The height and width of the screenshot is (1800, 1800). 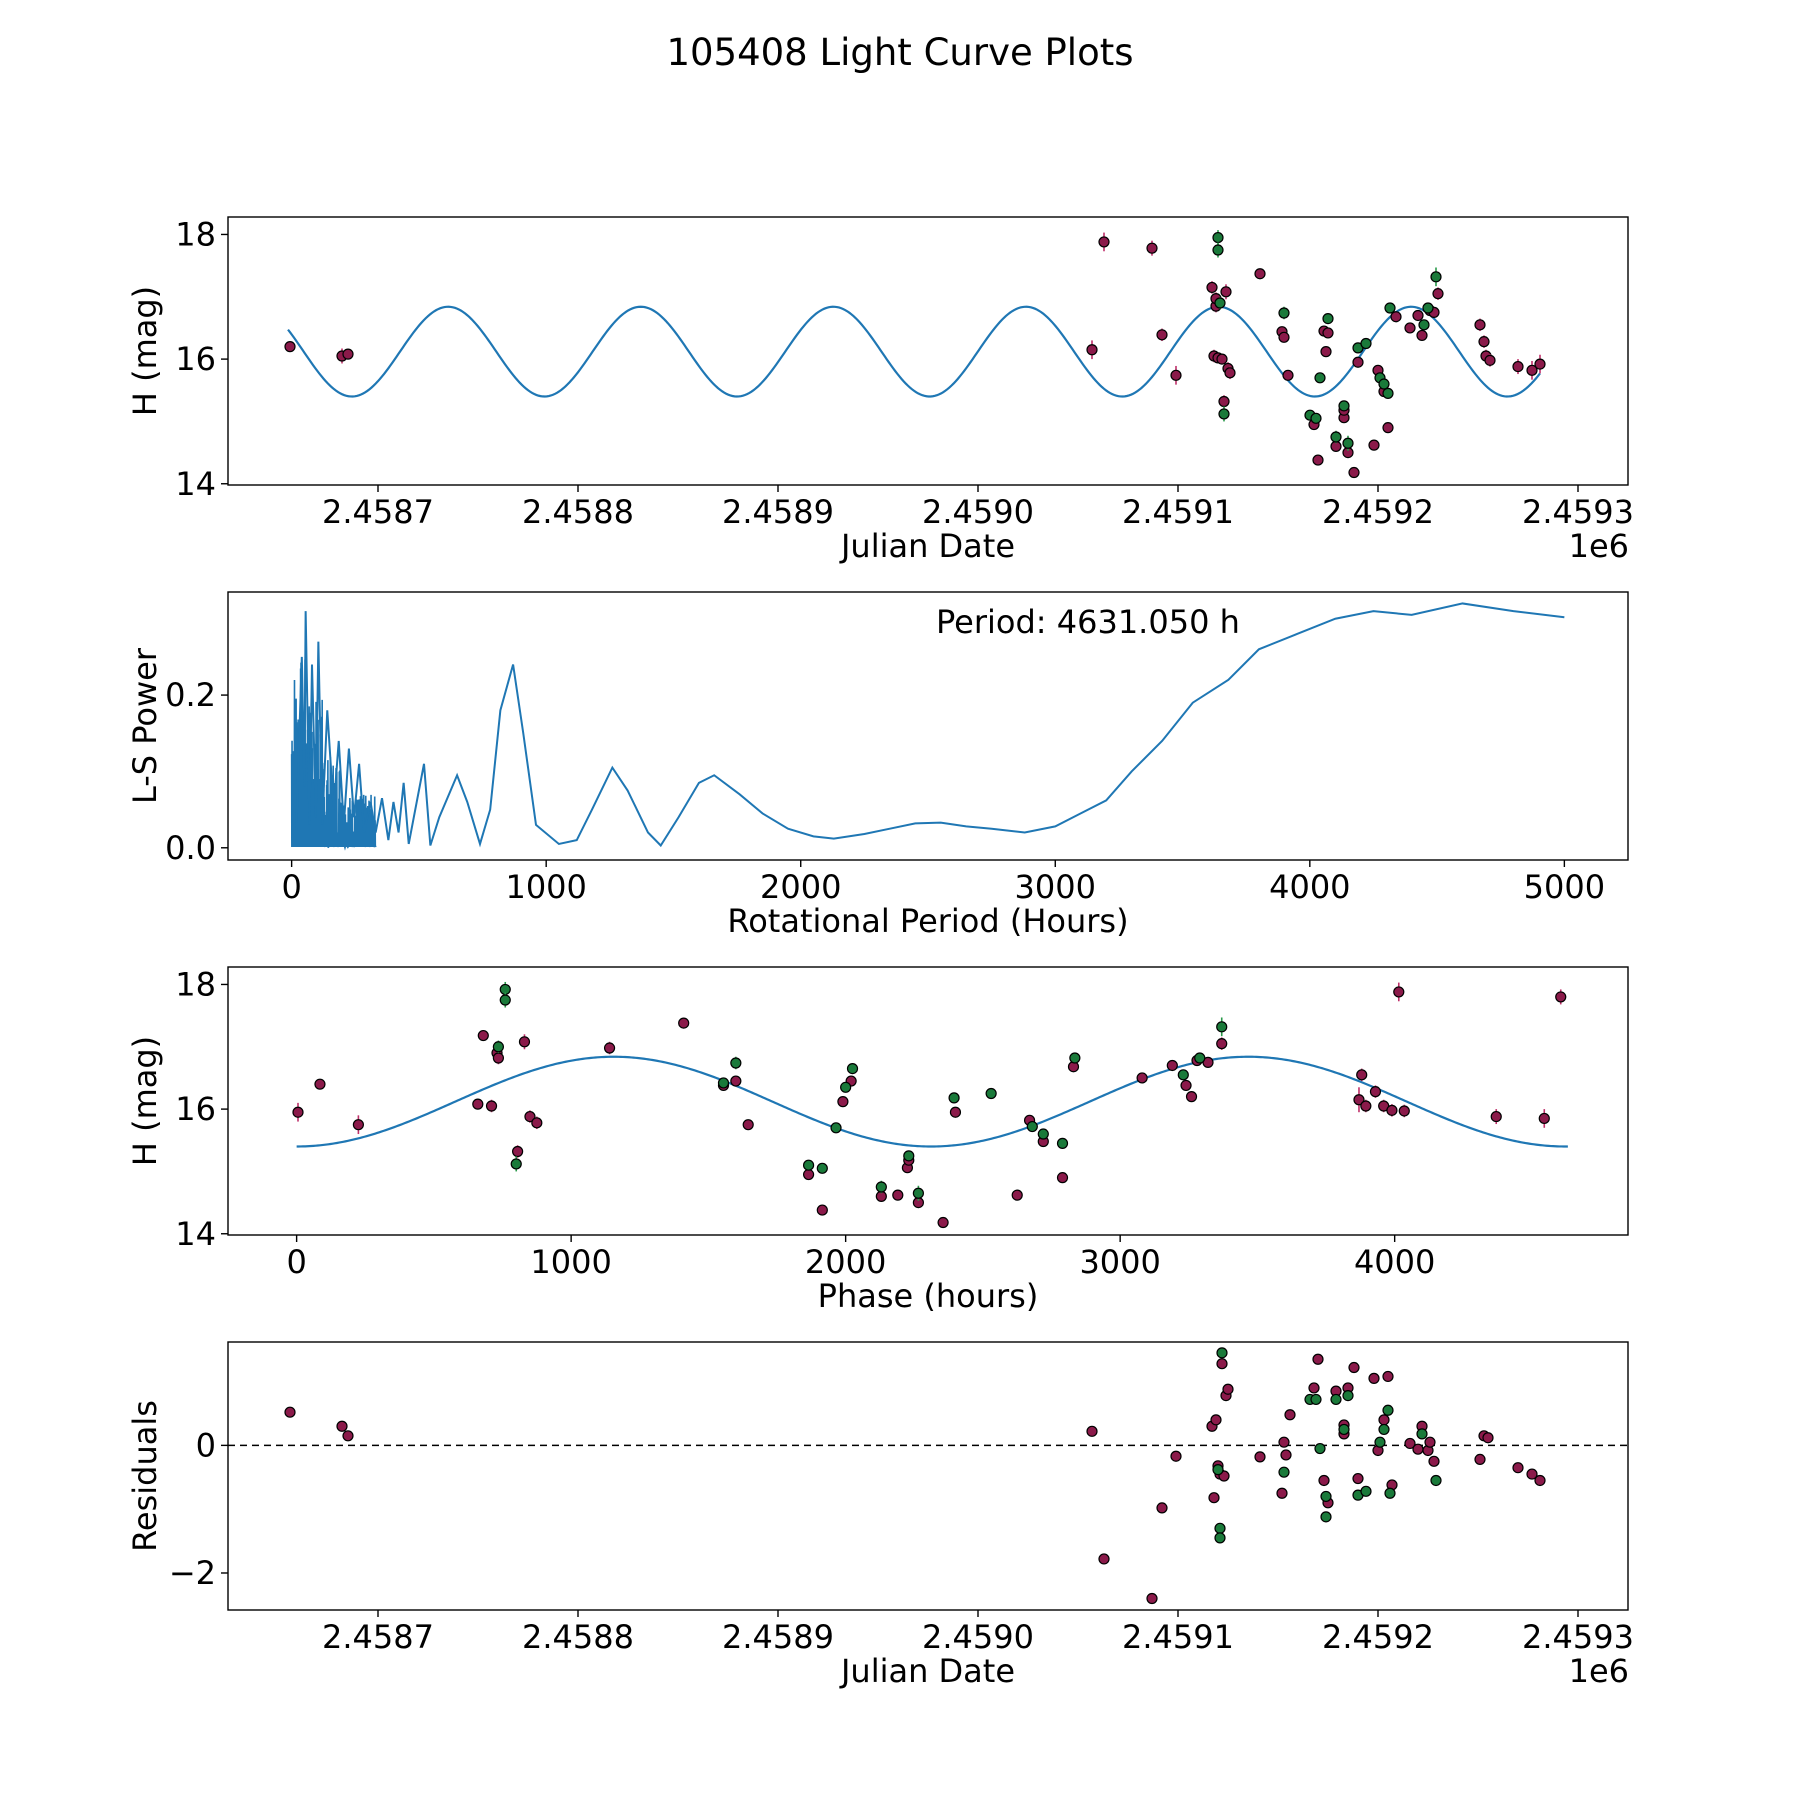 What do you see at coordinates (291, 887) in the screenshot?
I see `x-tick-label: 0` at bounding box center [291, 887].